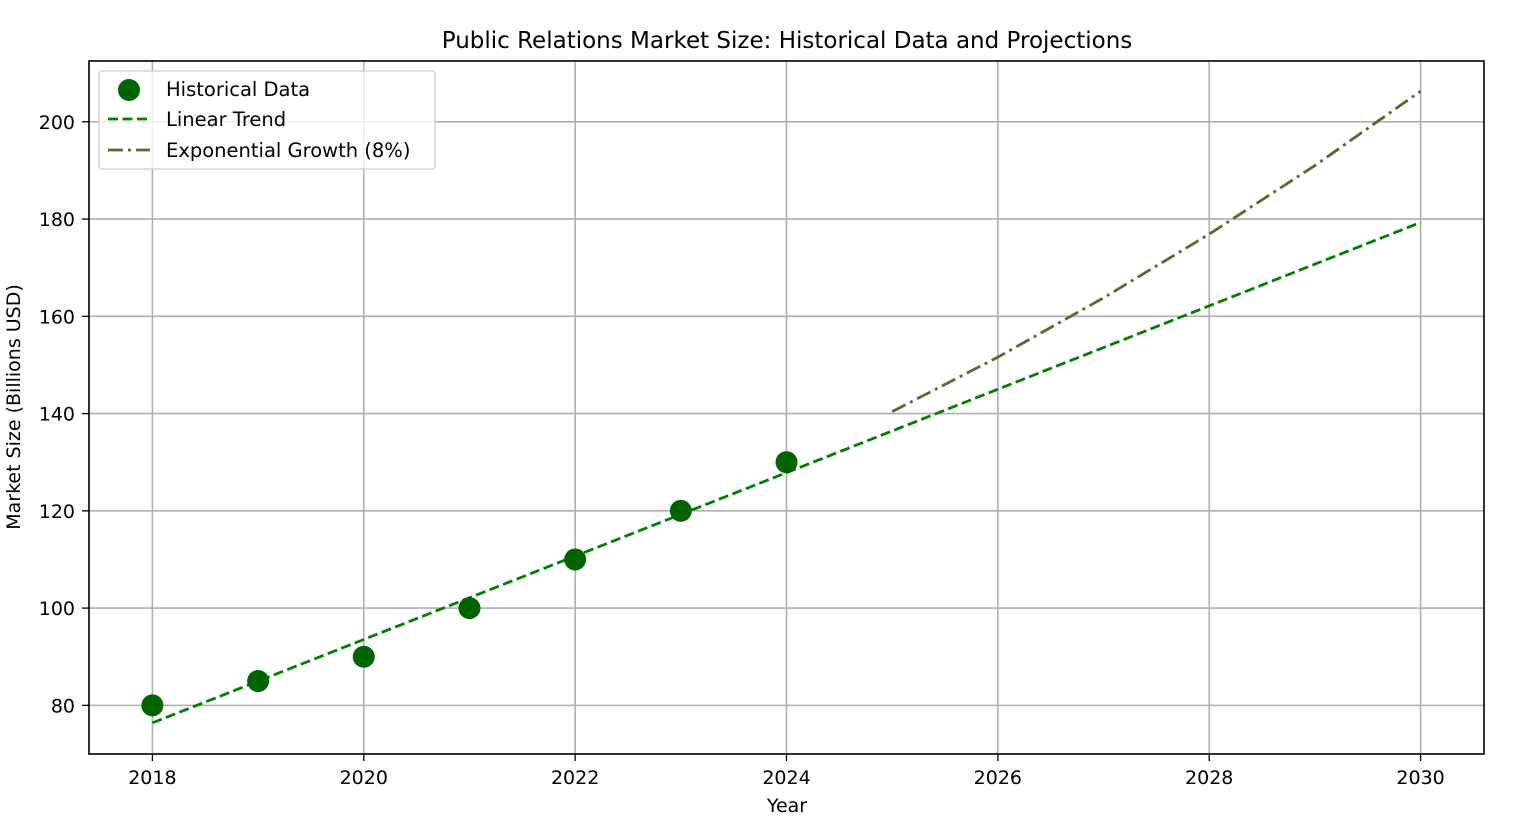 The width and height of the screenshot is (1522, 824). What do you see at coordinates (786, 778) in the screenshot?
I see `x-tick-label: 2024` at bounding box center [786, 778].